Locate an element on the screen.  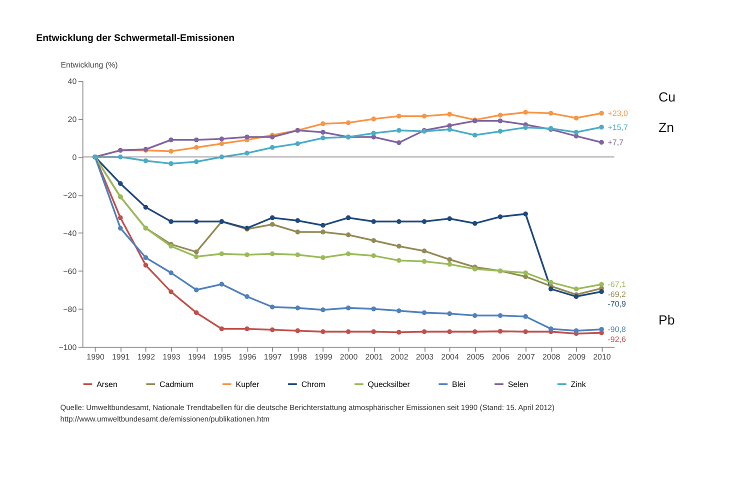
y-tick-label: 40 is located at coordinates (73, 81).